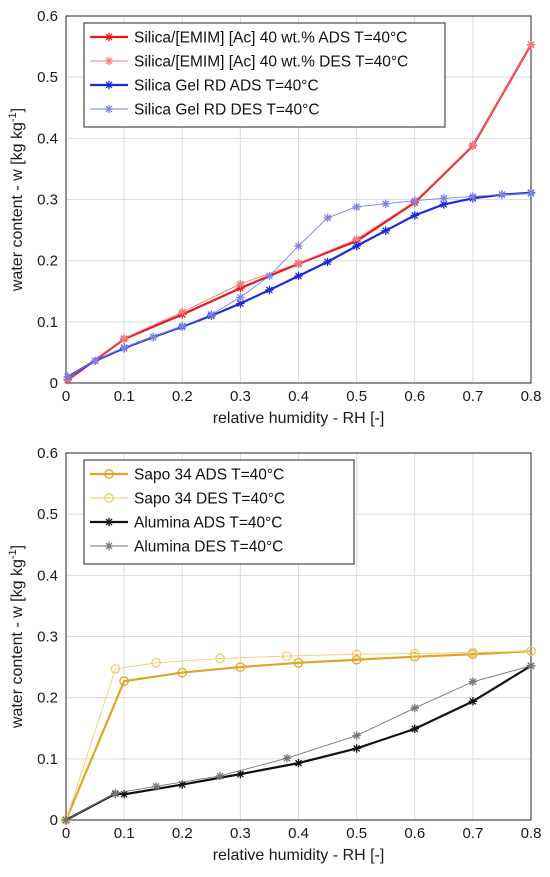 The height and width of the screenshot is (877, 550). Describe the element at coordinates (109, 85) in the screenshot. I see `data-point-legend-2-legend` at that location.